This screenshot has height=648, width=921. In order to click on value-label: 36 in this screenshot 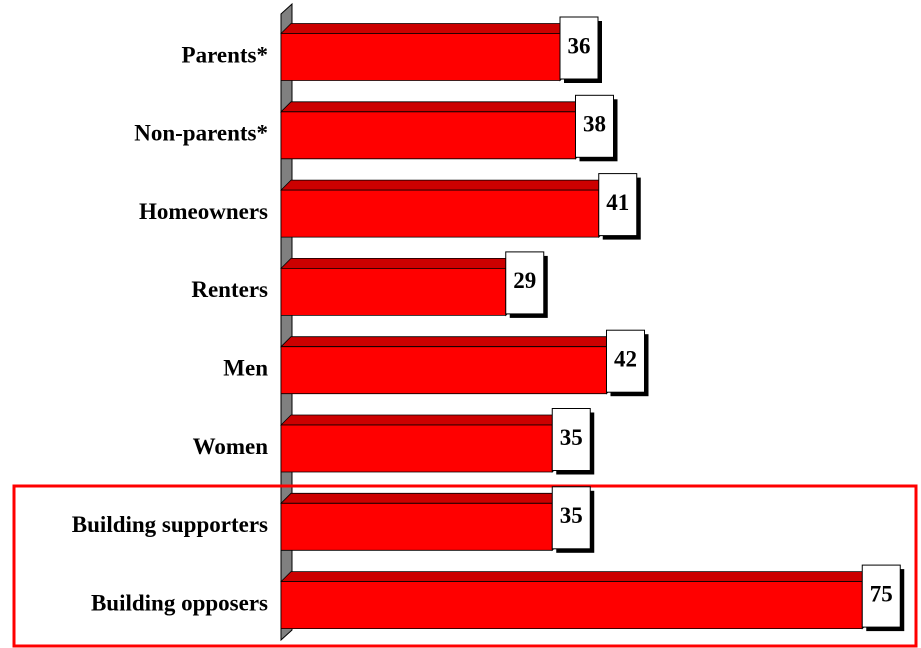, I will do `click(579, 45)`.